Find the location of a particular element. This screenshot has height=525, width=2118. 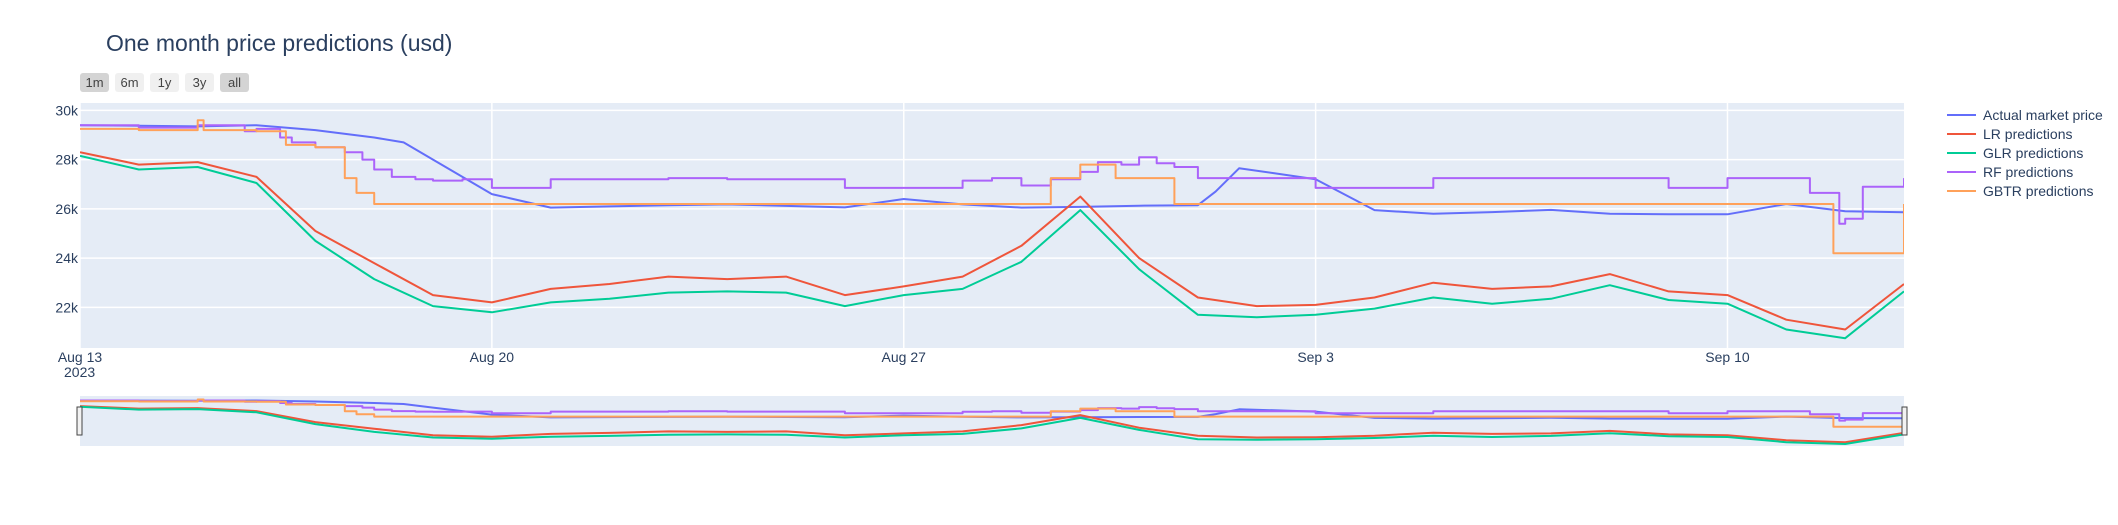

range-button-3y: 3y is located at coordinates (199, 82).